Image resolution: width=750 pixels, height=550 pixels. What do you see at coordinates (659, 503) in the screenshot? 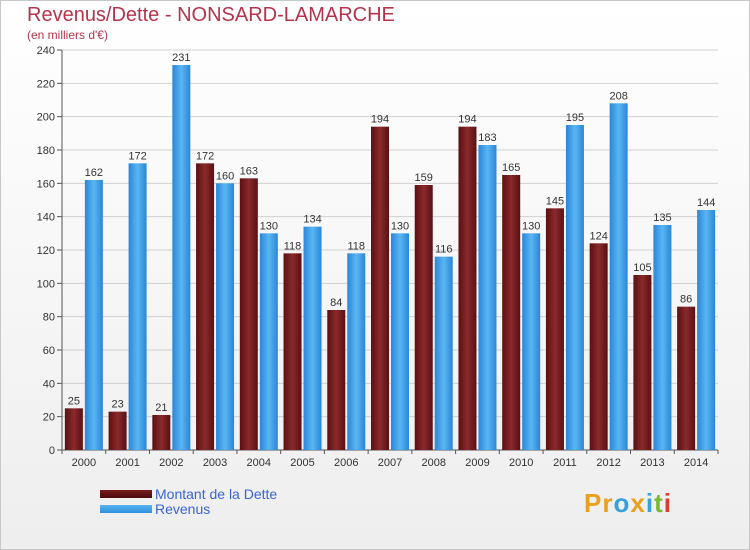
I see `logo-letter: t` at bounding box center [659, 503].